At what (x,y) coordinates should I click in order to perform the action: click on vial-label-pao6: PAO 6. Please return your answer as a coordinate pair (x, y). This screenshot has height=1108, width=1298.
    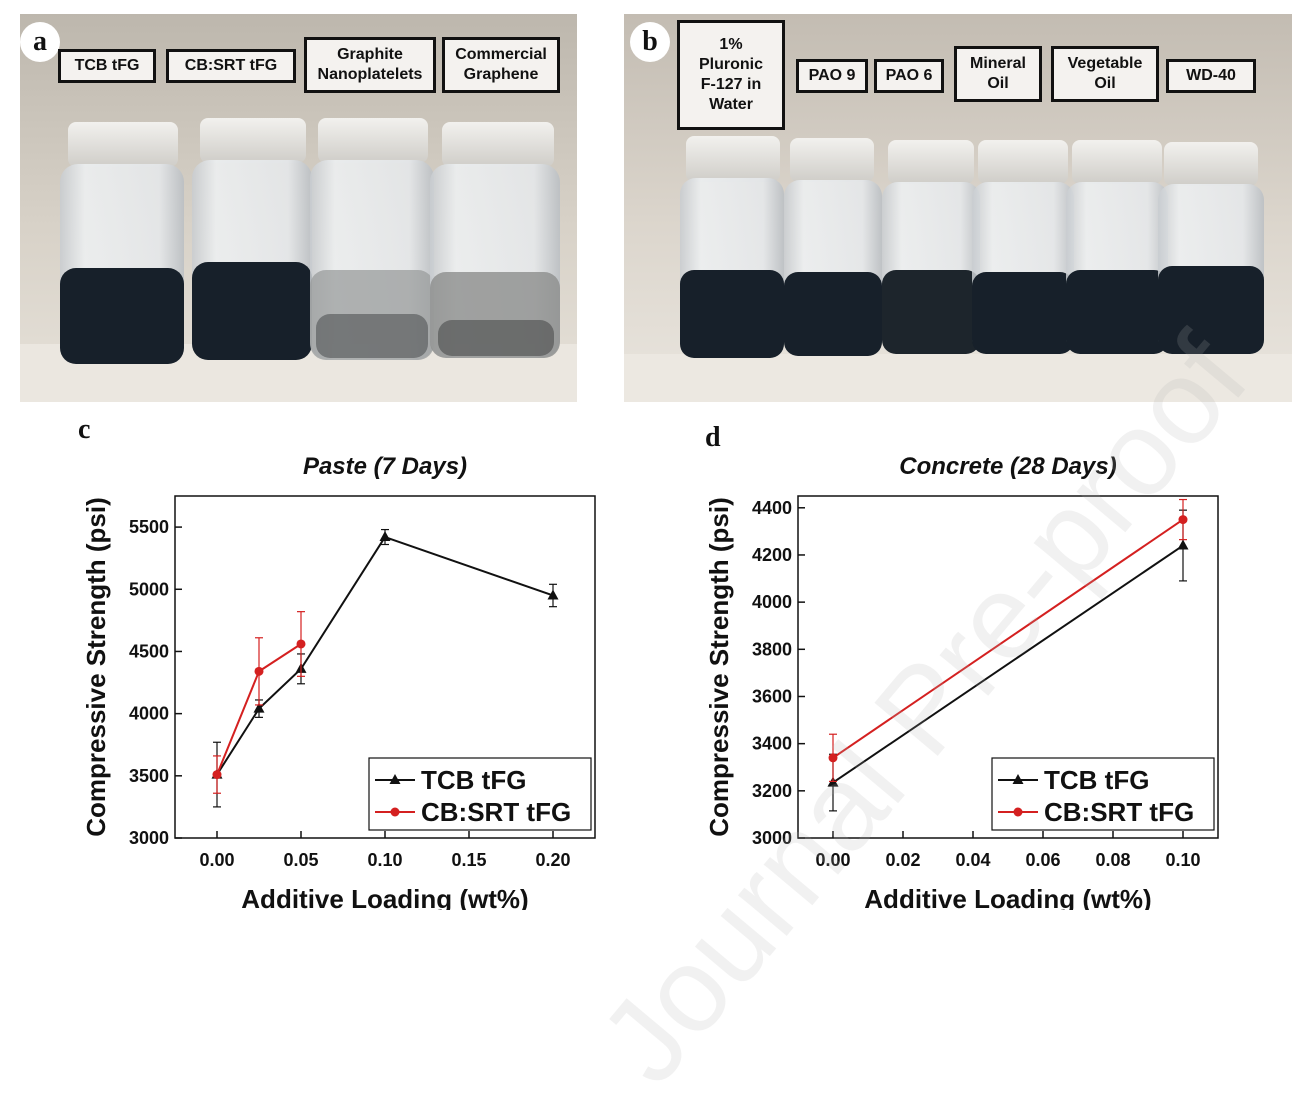
    Looking at the image, I should click on (909, 76).